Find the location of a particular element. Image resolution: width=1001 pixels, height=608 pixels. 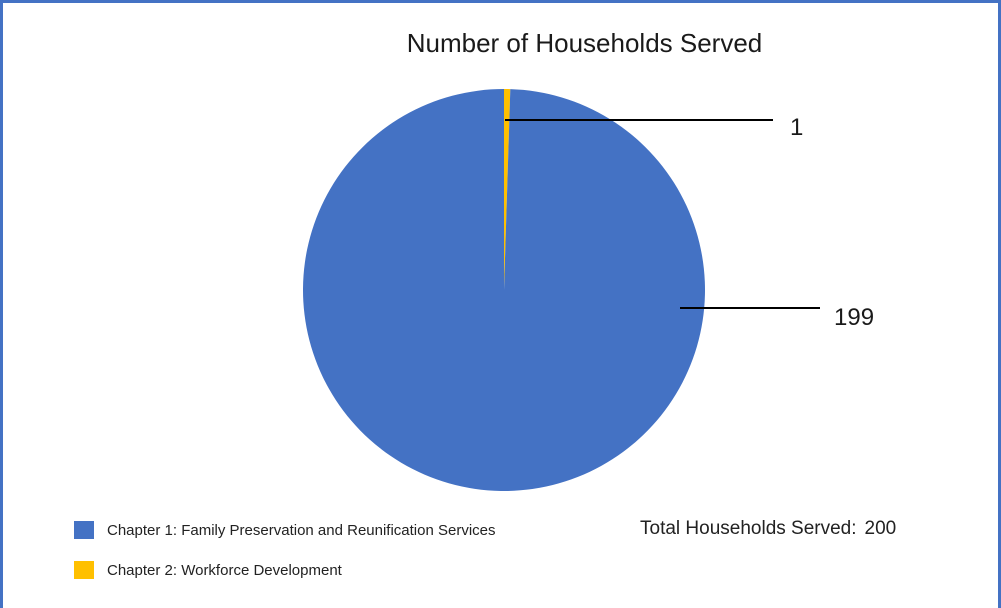

data-labels: 1 199 is located at coordinates (832, 222).